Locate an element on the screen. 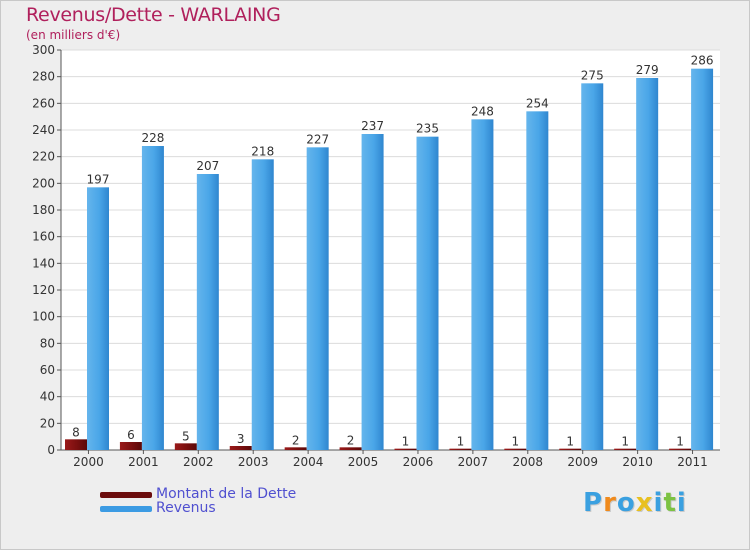 This screenshot has height=550, width=750. legend-label-revenus: Revenus is located at coordinates (186, 508).